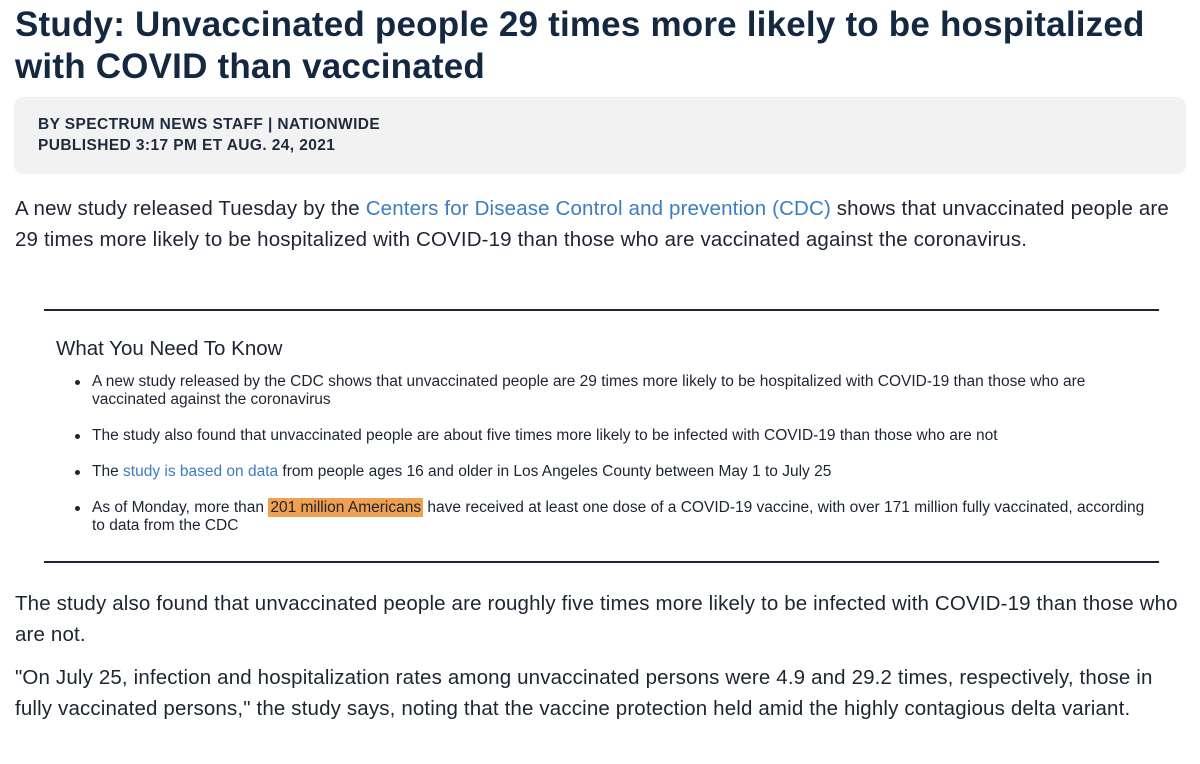  Describe the element at coordinates (169, 348) in the screenshot. I see `need-to-know-heading: What You Need To Know` at that location.